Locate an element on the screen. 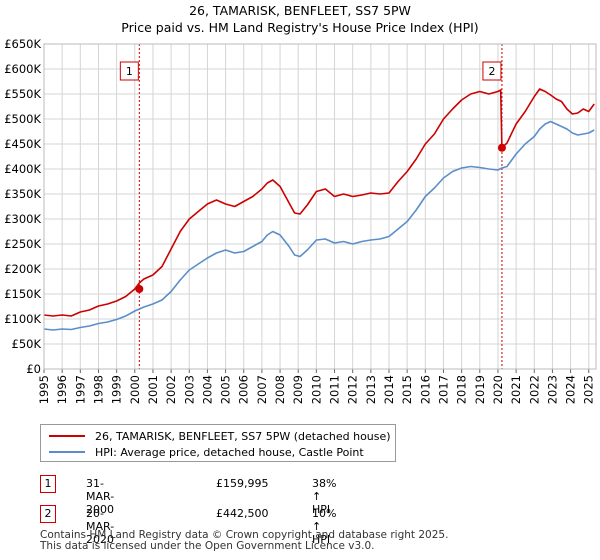 The height and width of the screenshot is (560, 600). x-tick-label: 2003 is located at coordinates (189, 389).